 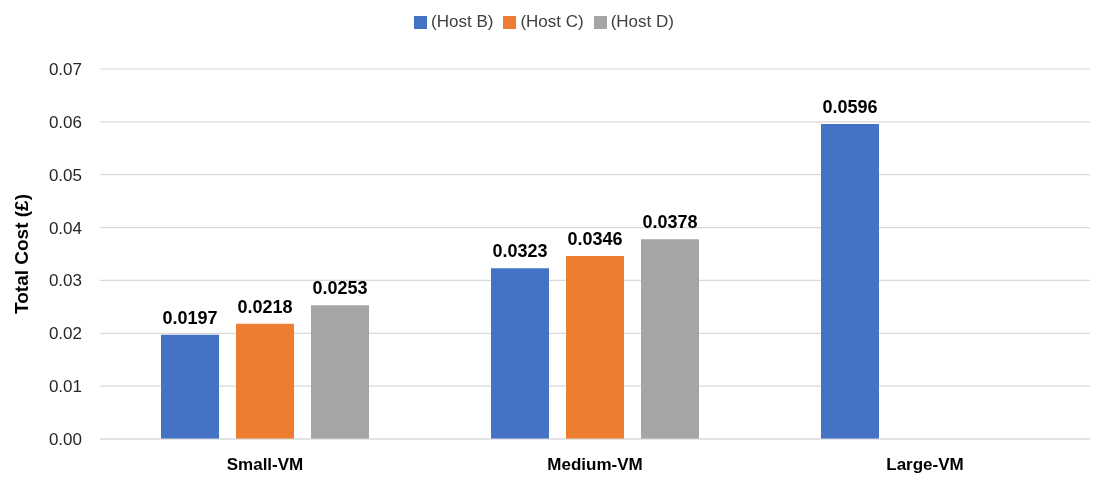 I want to click on y-axis-title: Total Cost (£), so click(x=21, y=254).